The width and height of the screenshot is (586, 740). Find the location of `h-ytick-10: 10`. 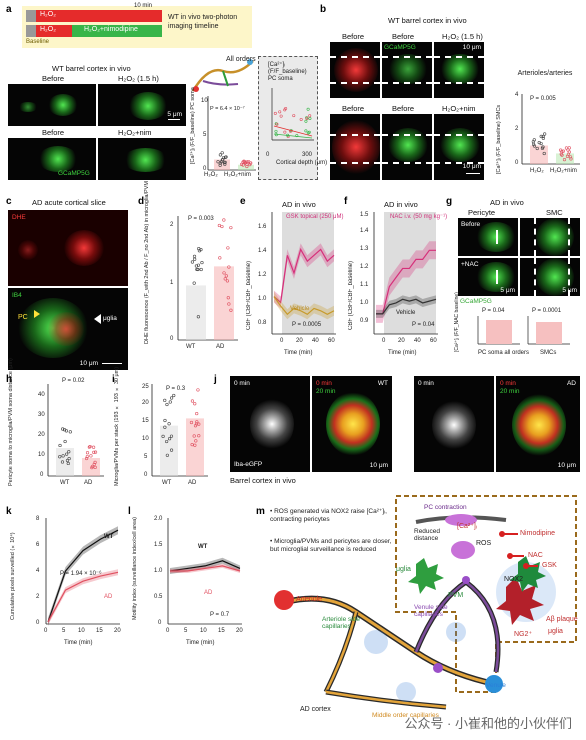

h-ytick-10: 10 is located at coordinates (41, 455).